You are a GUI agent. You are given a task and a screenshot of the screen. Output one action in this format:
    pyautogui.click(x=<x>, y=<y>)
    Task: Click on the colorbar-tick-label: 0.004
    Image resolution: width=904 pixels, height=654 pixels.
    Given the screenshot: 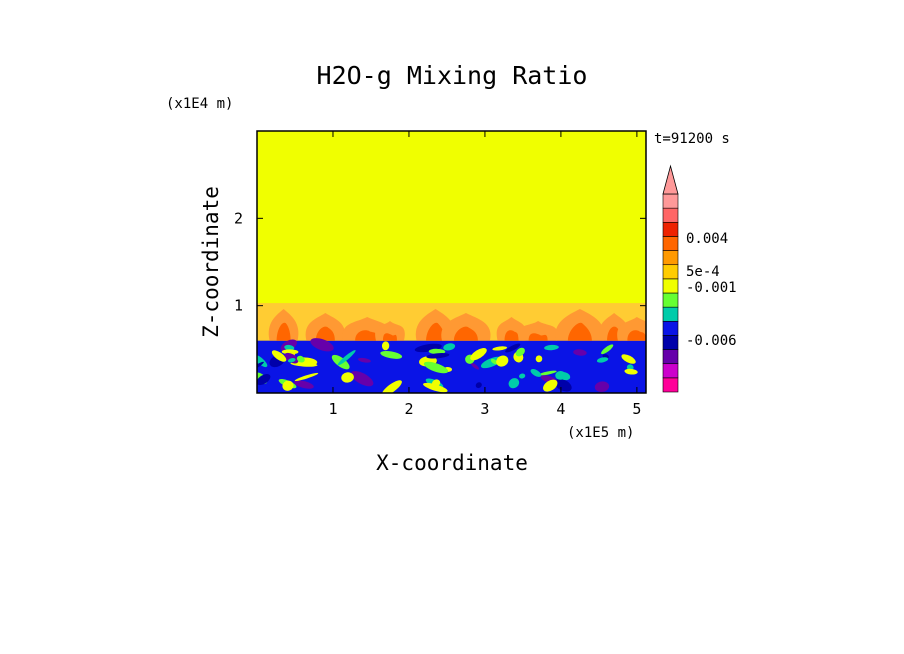 What is the action you would take?
    pyautogui.click(x=707, y=239)
    